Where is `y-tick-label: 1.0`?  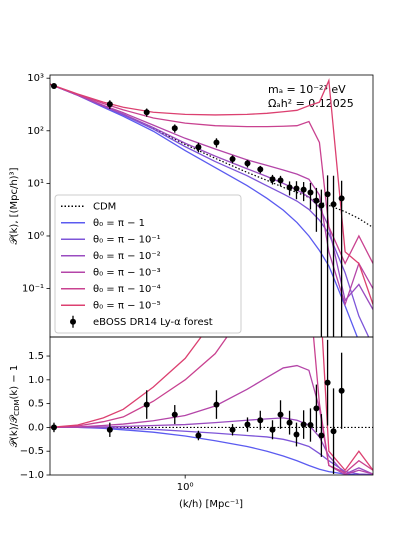 y-tick-label: 1.0 is located at coordinates (36, 380).